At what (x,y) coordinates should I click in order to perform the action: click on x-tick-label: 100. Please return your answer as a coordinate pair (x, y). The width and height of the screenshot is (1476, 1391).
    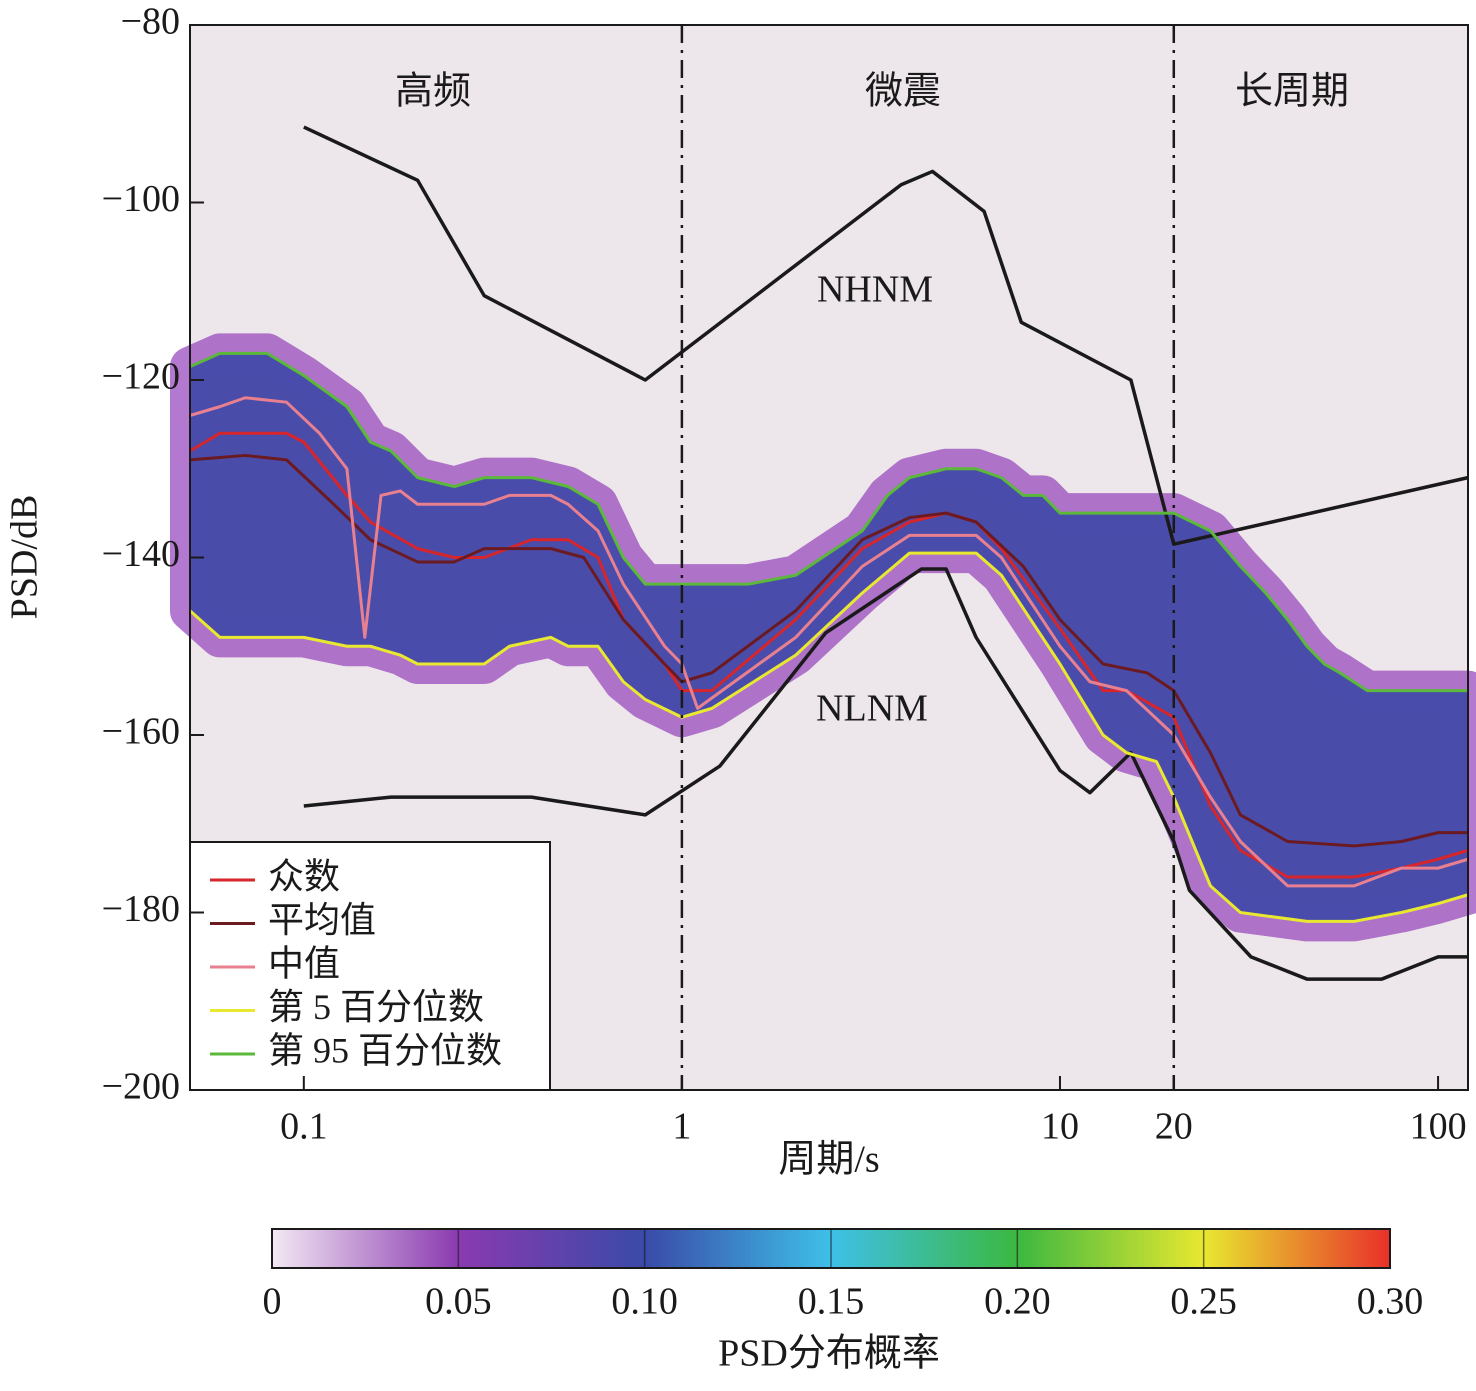
    Looking at the image, I should click on (1438, 1127).